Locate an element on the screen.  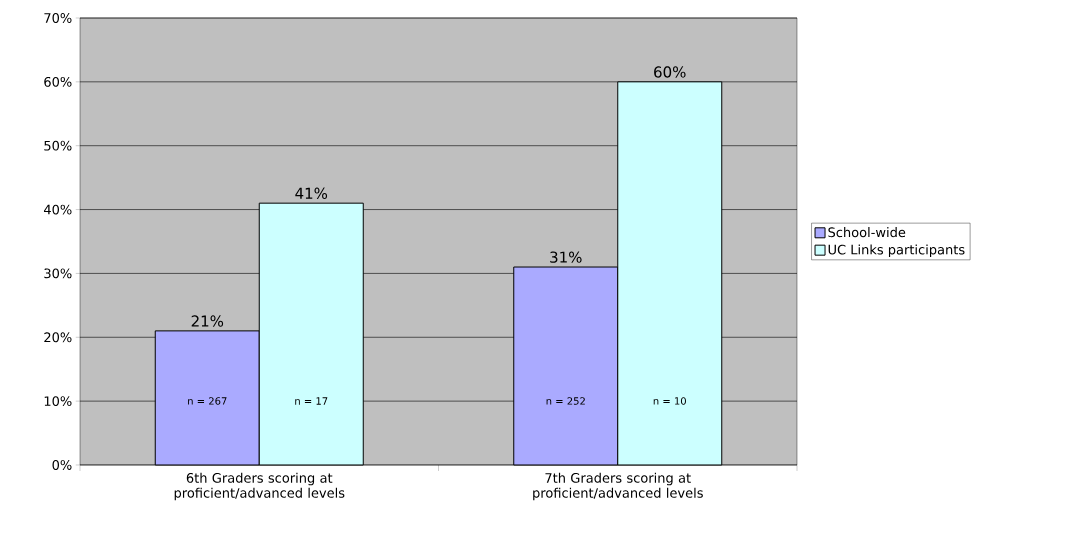
legend-label: School-wide is located at coordinates (867, 232).